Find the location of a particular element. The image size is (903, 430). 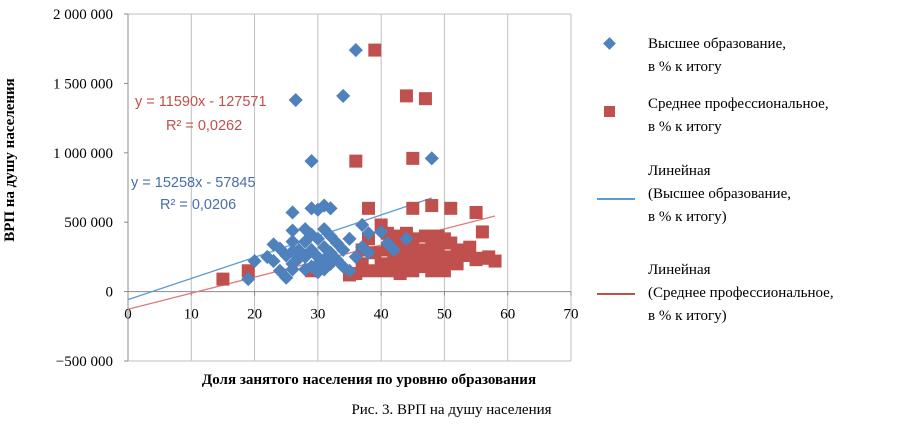

x-tick-label: 20 is located at coordinates (254, 315).